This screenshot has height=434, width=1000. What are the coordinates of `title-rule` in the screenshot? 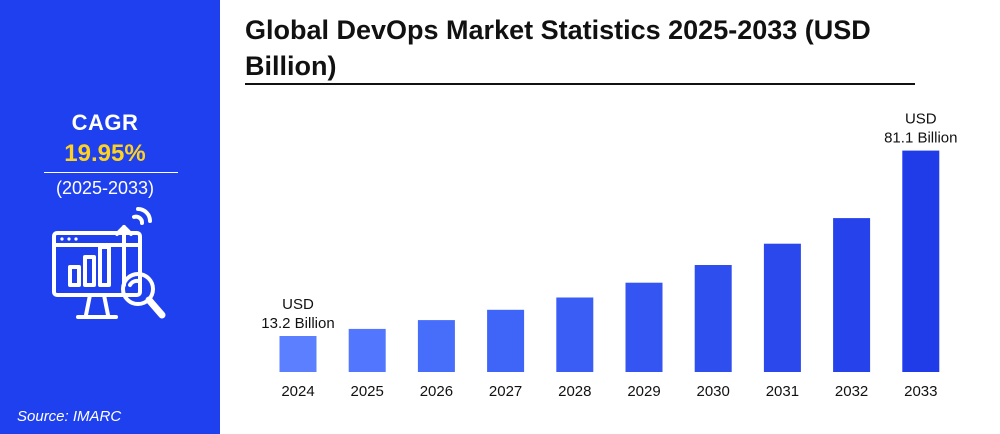 It's located at (580, 84).